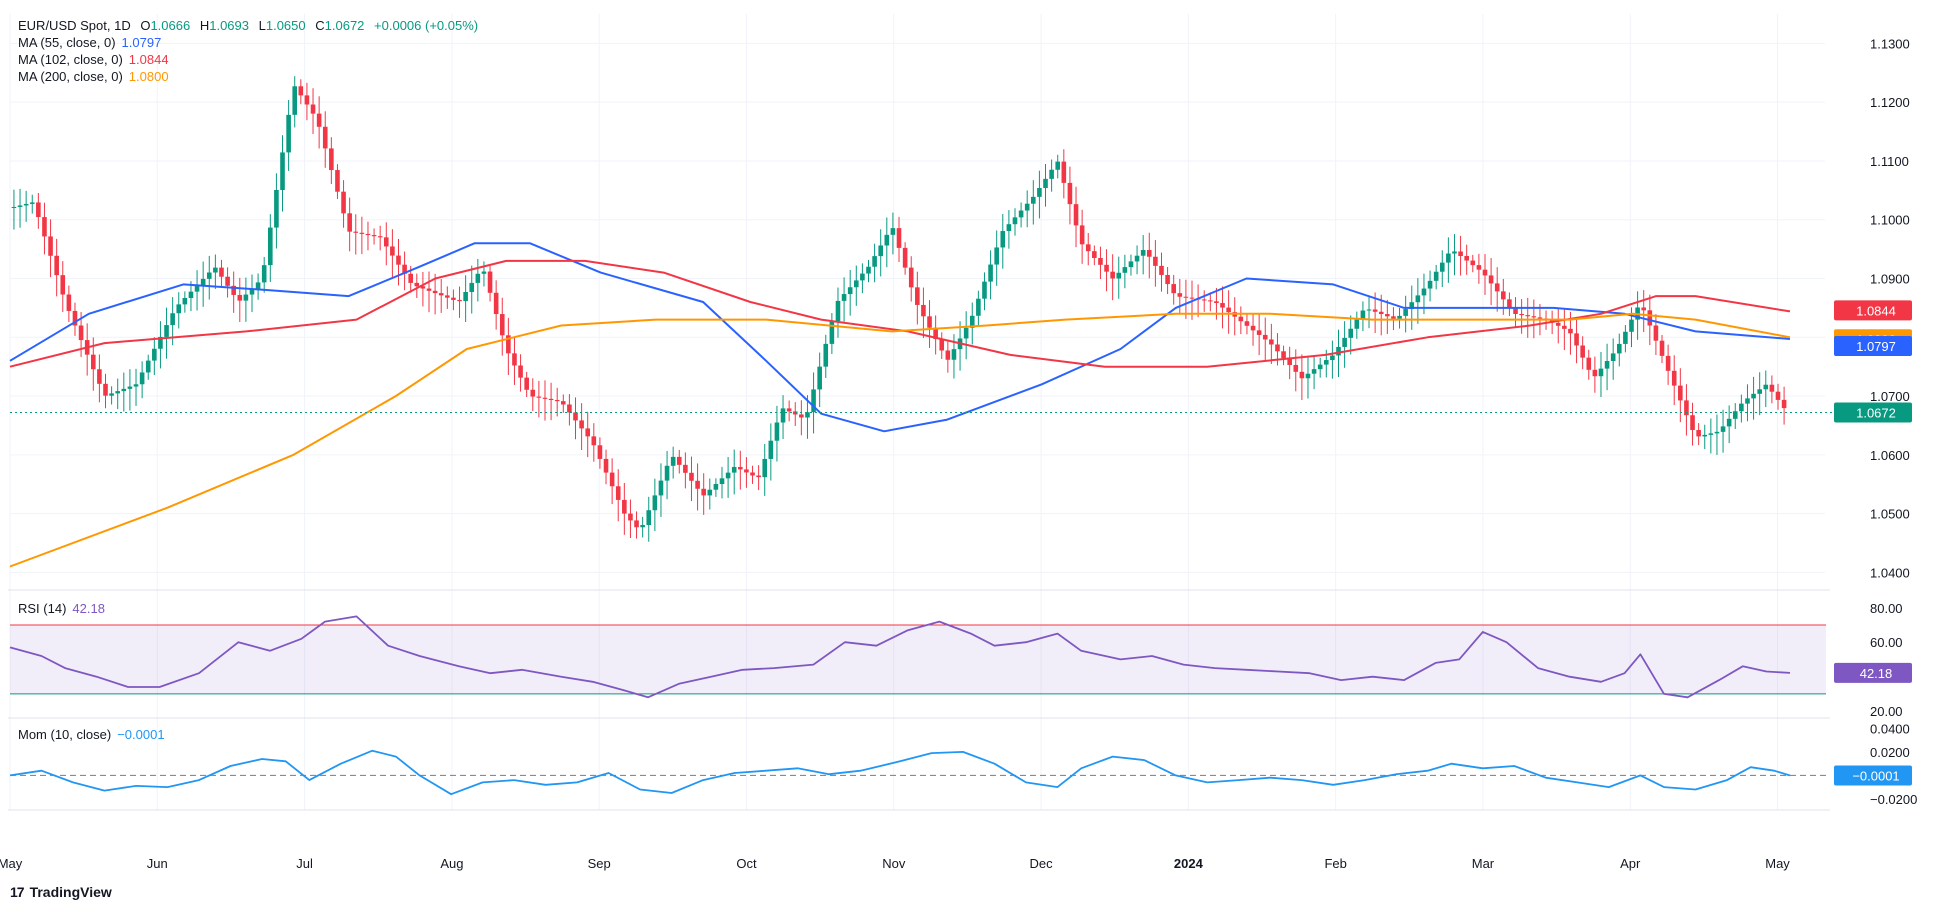  Describe the element at coordinates (426, 25) in the screenshot. I see `change-value: +0.0006 (+0.05%)` at that location.